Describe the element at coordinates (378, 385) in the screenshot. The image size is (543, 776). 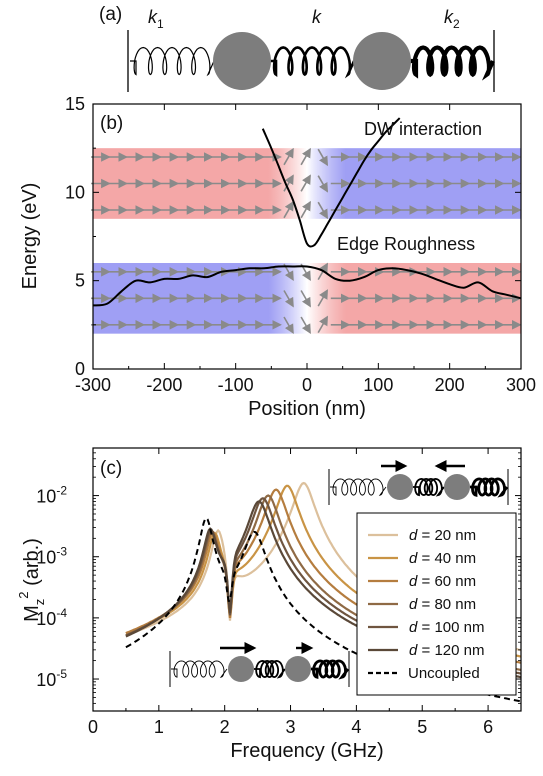
I see `x-tick-label: 100` at that location.